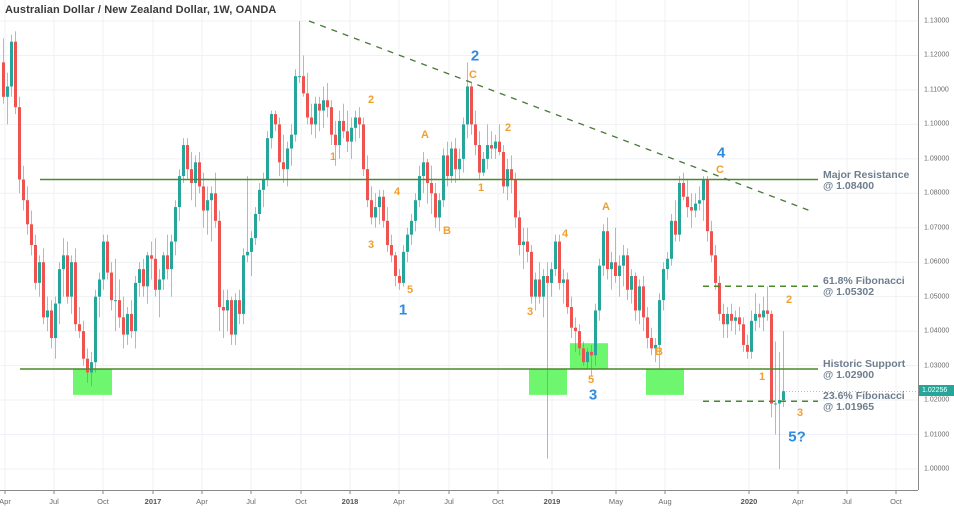 This screenshot has width=954, height=512. I want to click on major-wave-label: 5?, so click(797, 437).